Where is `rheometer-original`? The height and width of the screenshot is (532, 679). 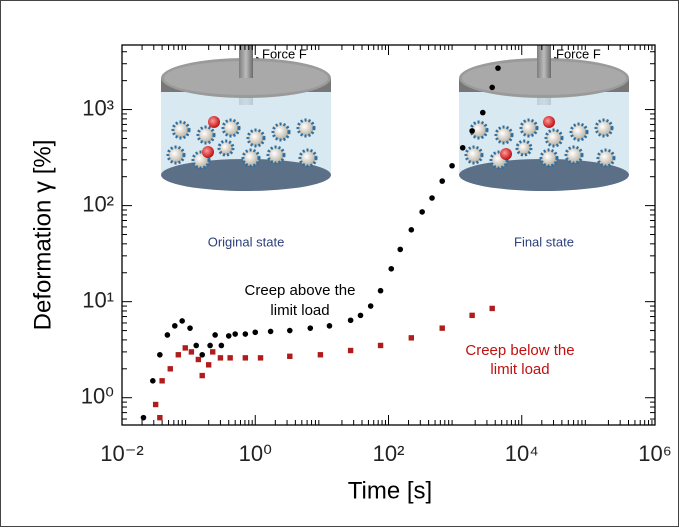
rheometer-original is located at coordinates (246, 118).